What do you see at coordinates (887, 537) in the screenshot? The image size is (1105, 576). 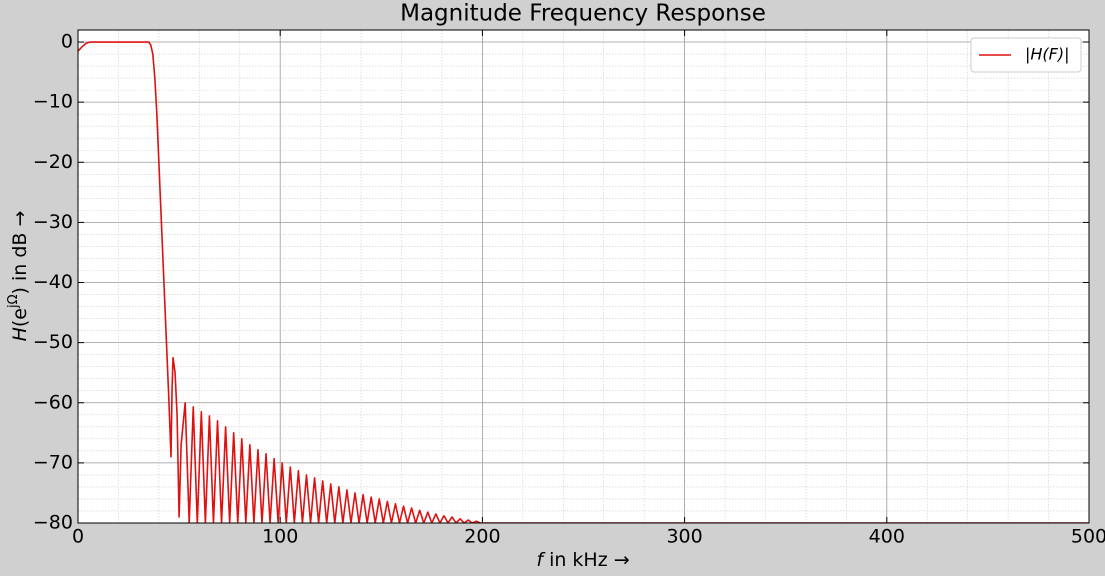 I see `x-tick-label: 400` at bounding box center [887, 537].